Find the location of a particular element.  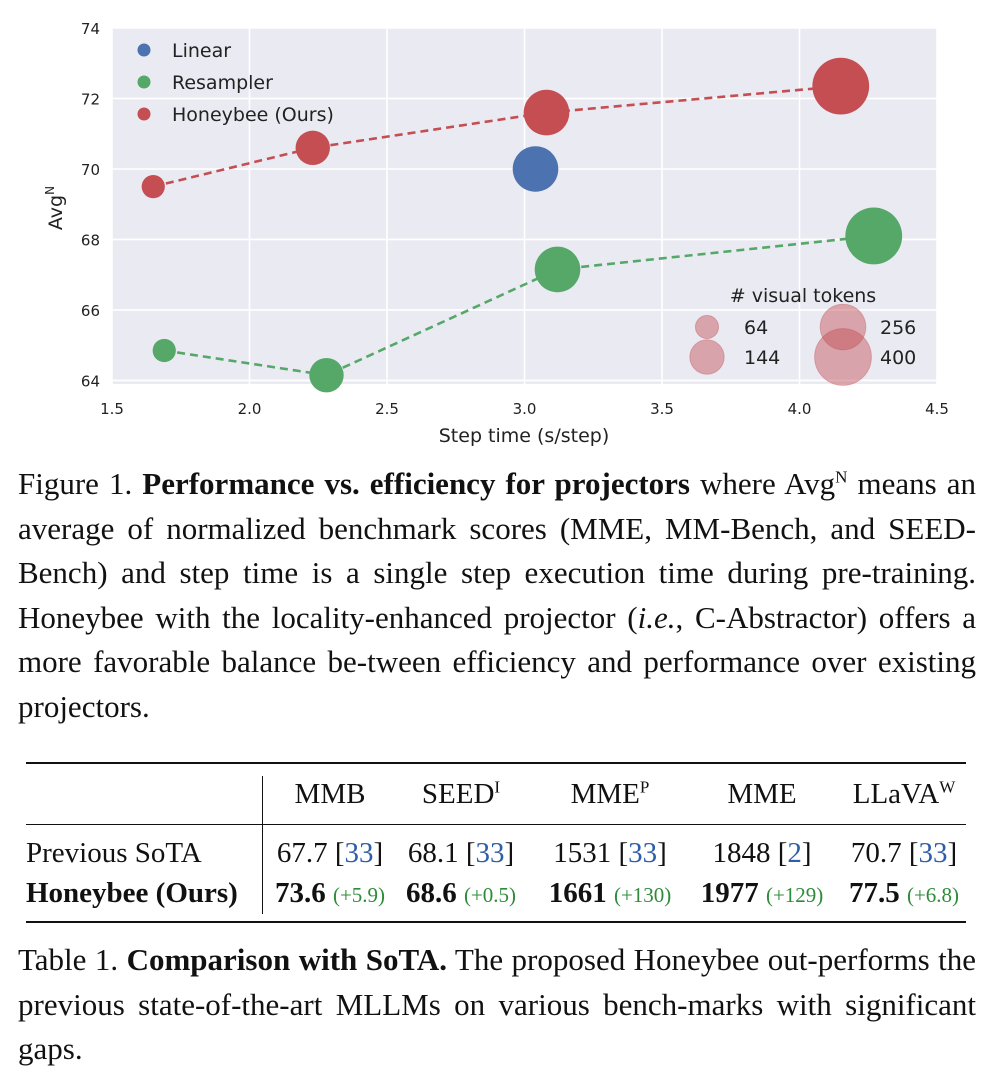

column-header-sup: I is located at coordinates (497, 787).